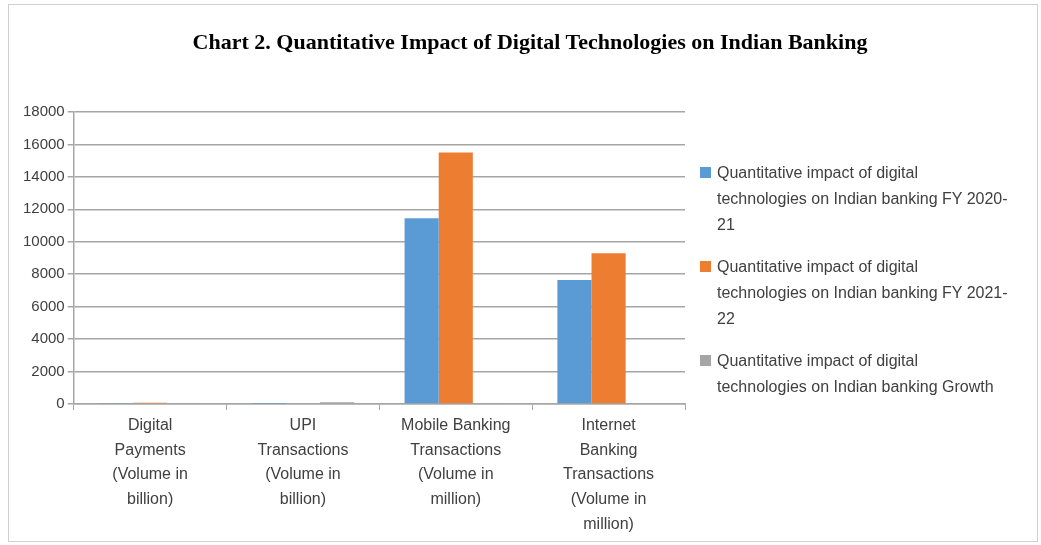  I want to click on y-tick-label: 8000, so click(48, 273).